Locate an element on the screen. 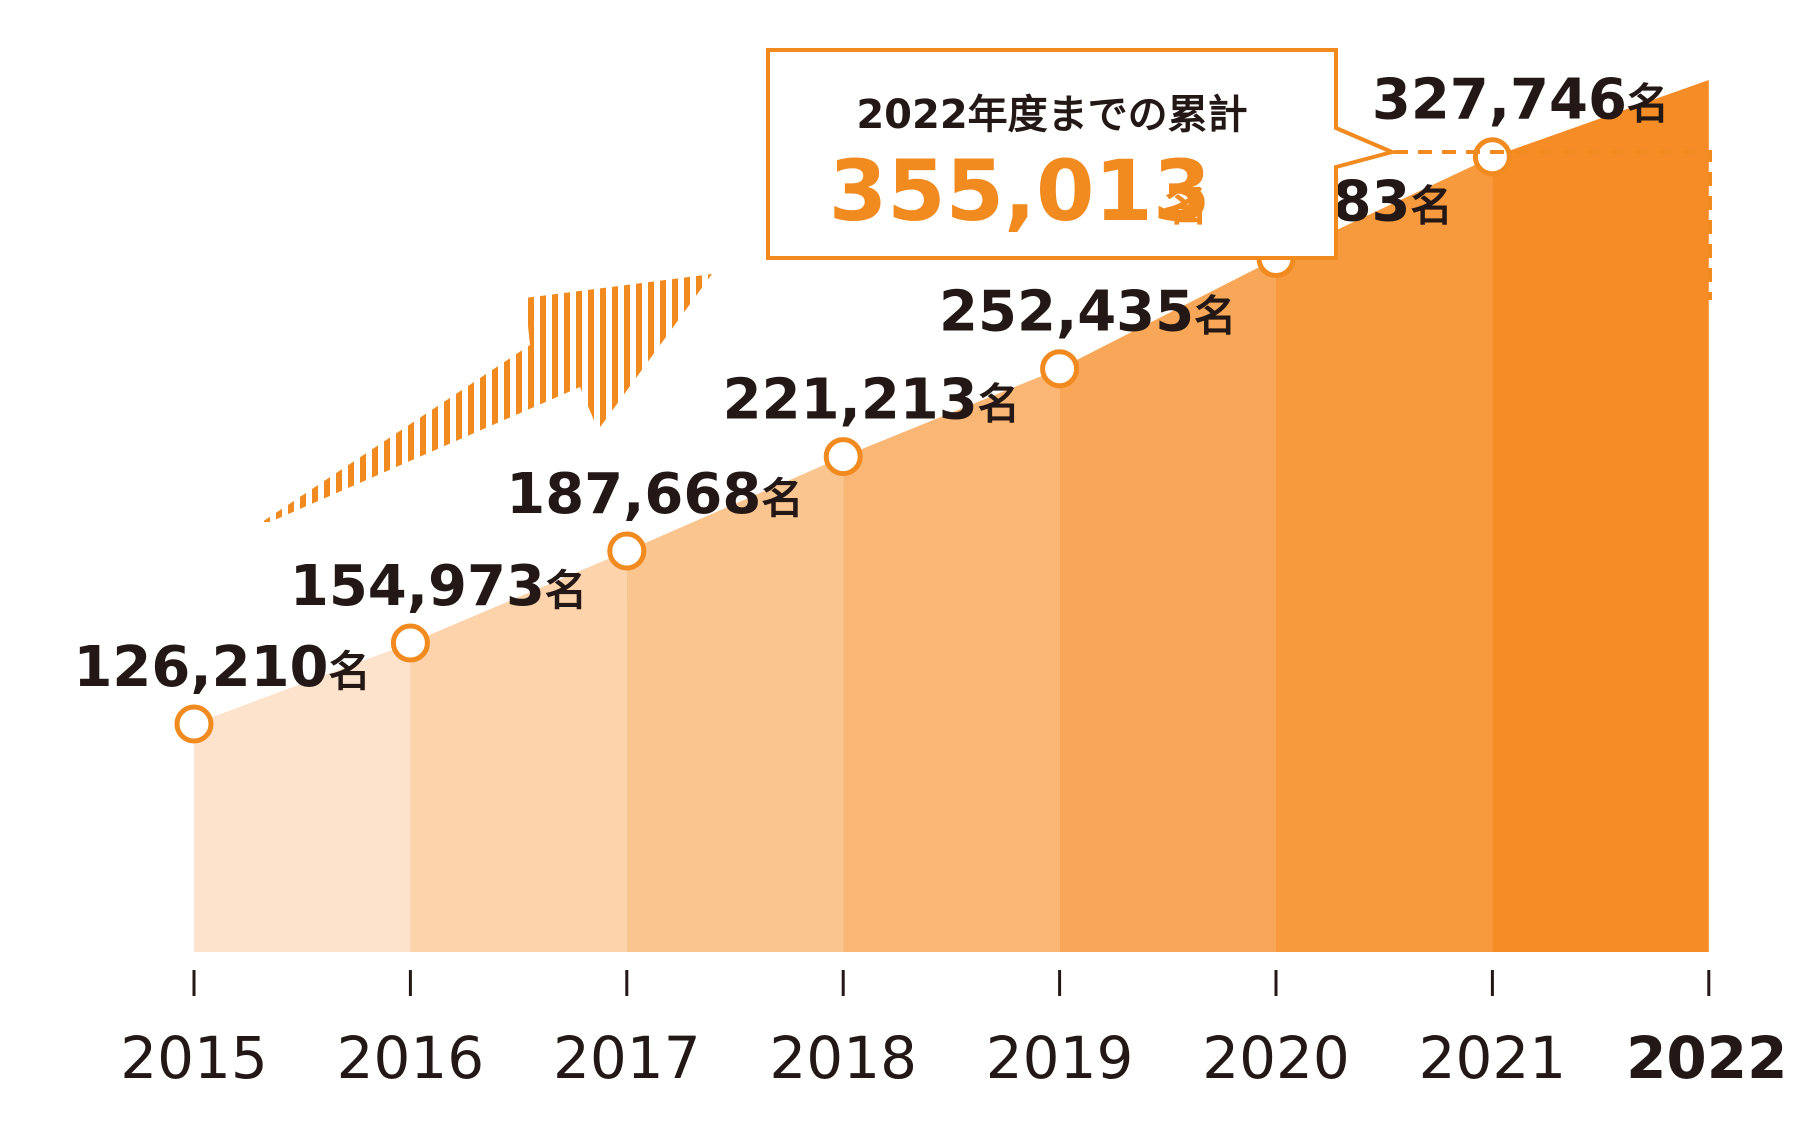  callout-box is located at coordinates (1082, 154).